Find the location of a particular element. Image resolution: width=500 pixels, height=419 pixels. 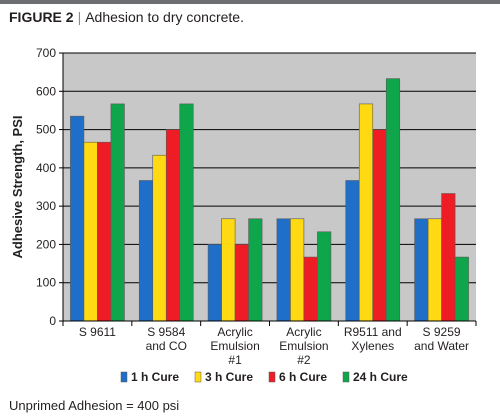

x-tick-label: and CO is located at coordinates (166, 346).